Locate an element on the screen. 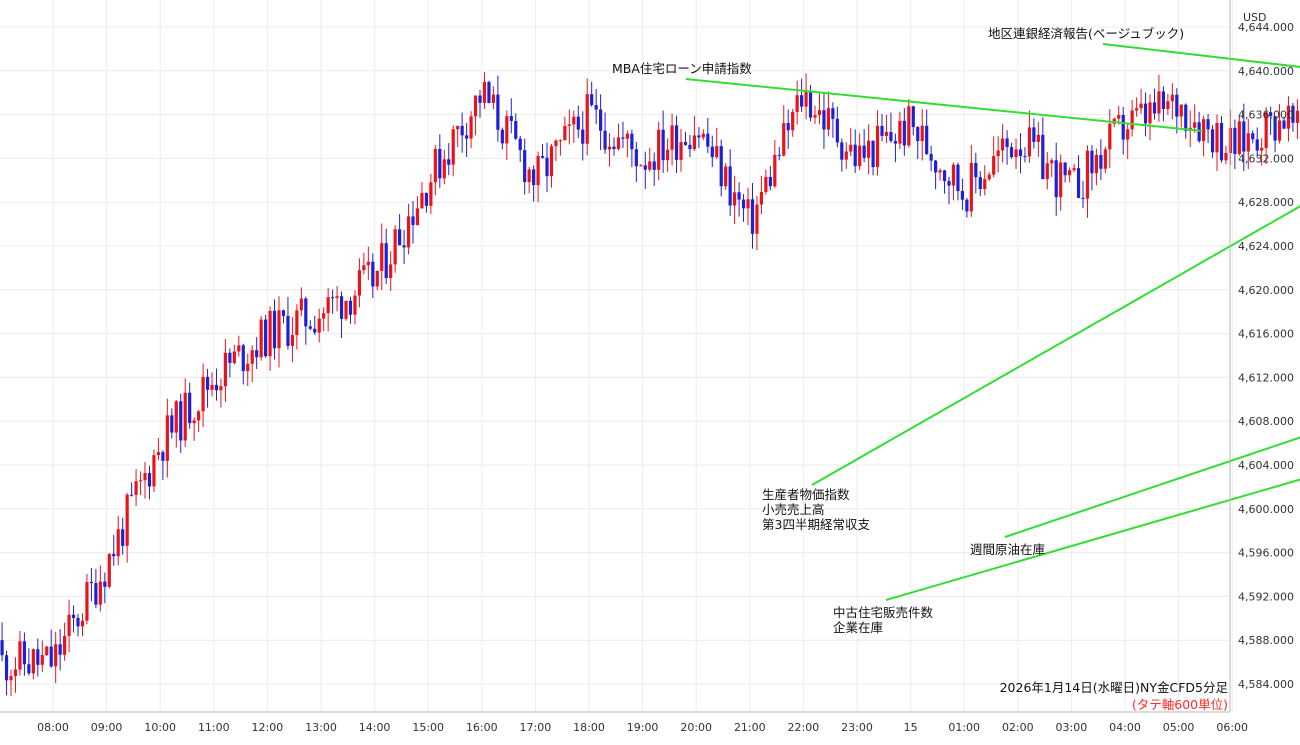 This screenshot has width=1300, height=745. price-tick-label: 4,640.000 is located at coordinates (1266, 71).